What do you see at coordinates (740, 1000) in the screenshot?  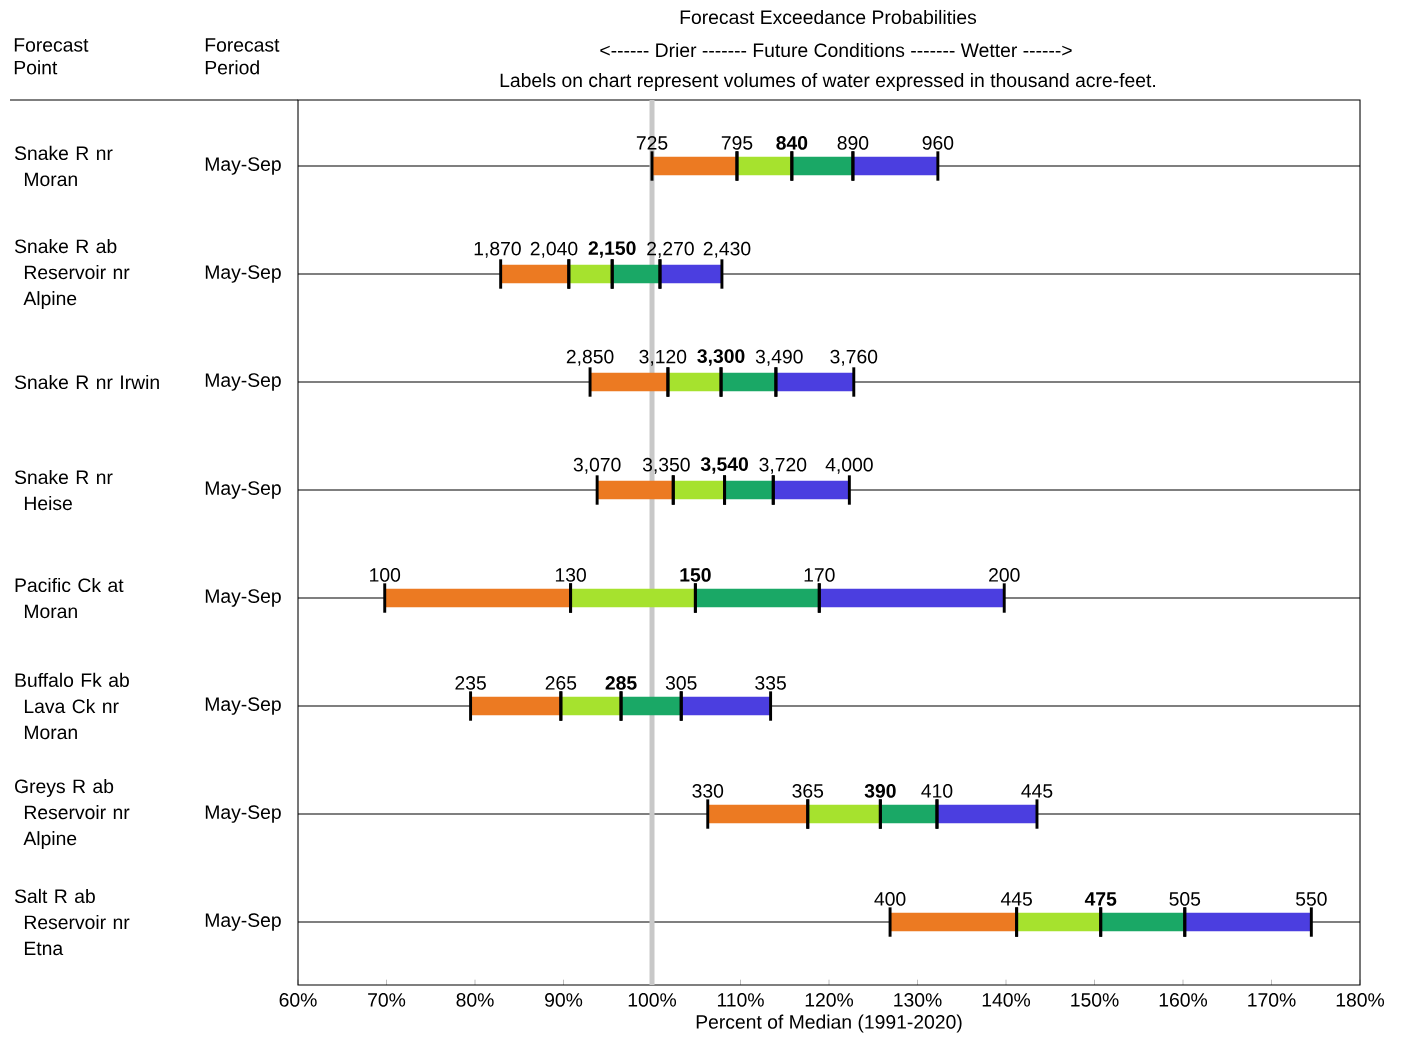 I see `x-tick-label: 110%` at bounding box center [740, 1000].